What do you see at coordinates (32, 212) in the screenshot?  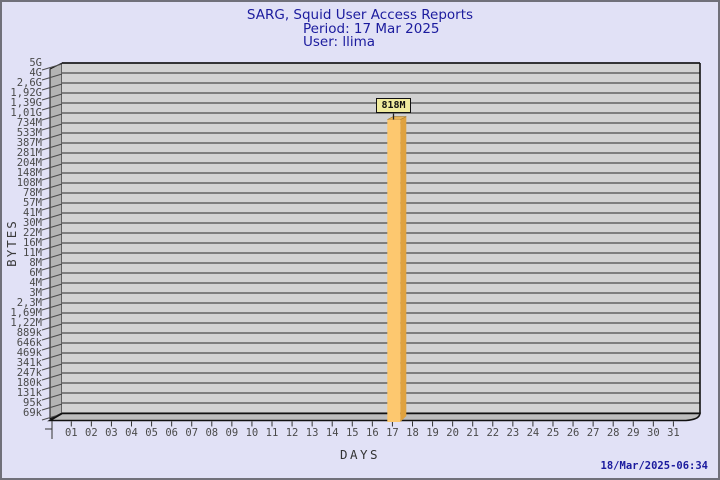 I see `y-tick-label: 41M` at bounding box center [32, 212].